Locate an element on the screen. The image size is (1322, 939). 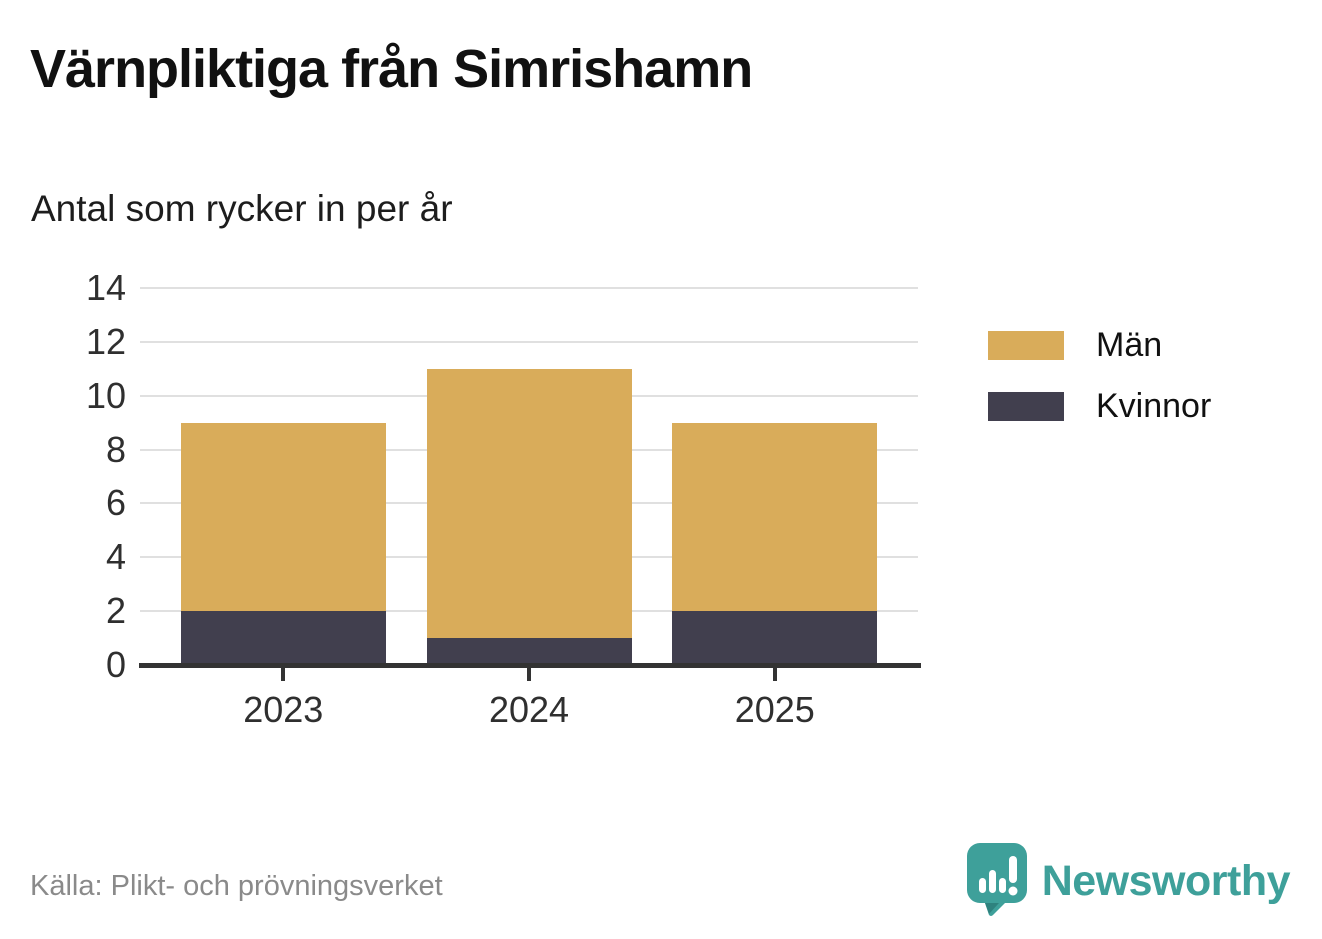
x-axis: 2023 2024 2025 is located at coordinates (529, 714).